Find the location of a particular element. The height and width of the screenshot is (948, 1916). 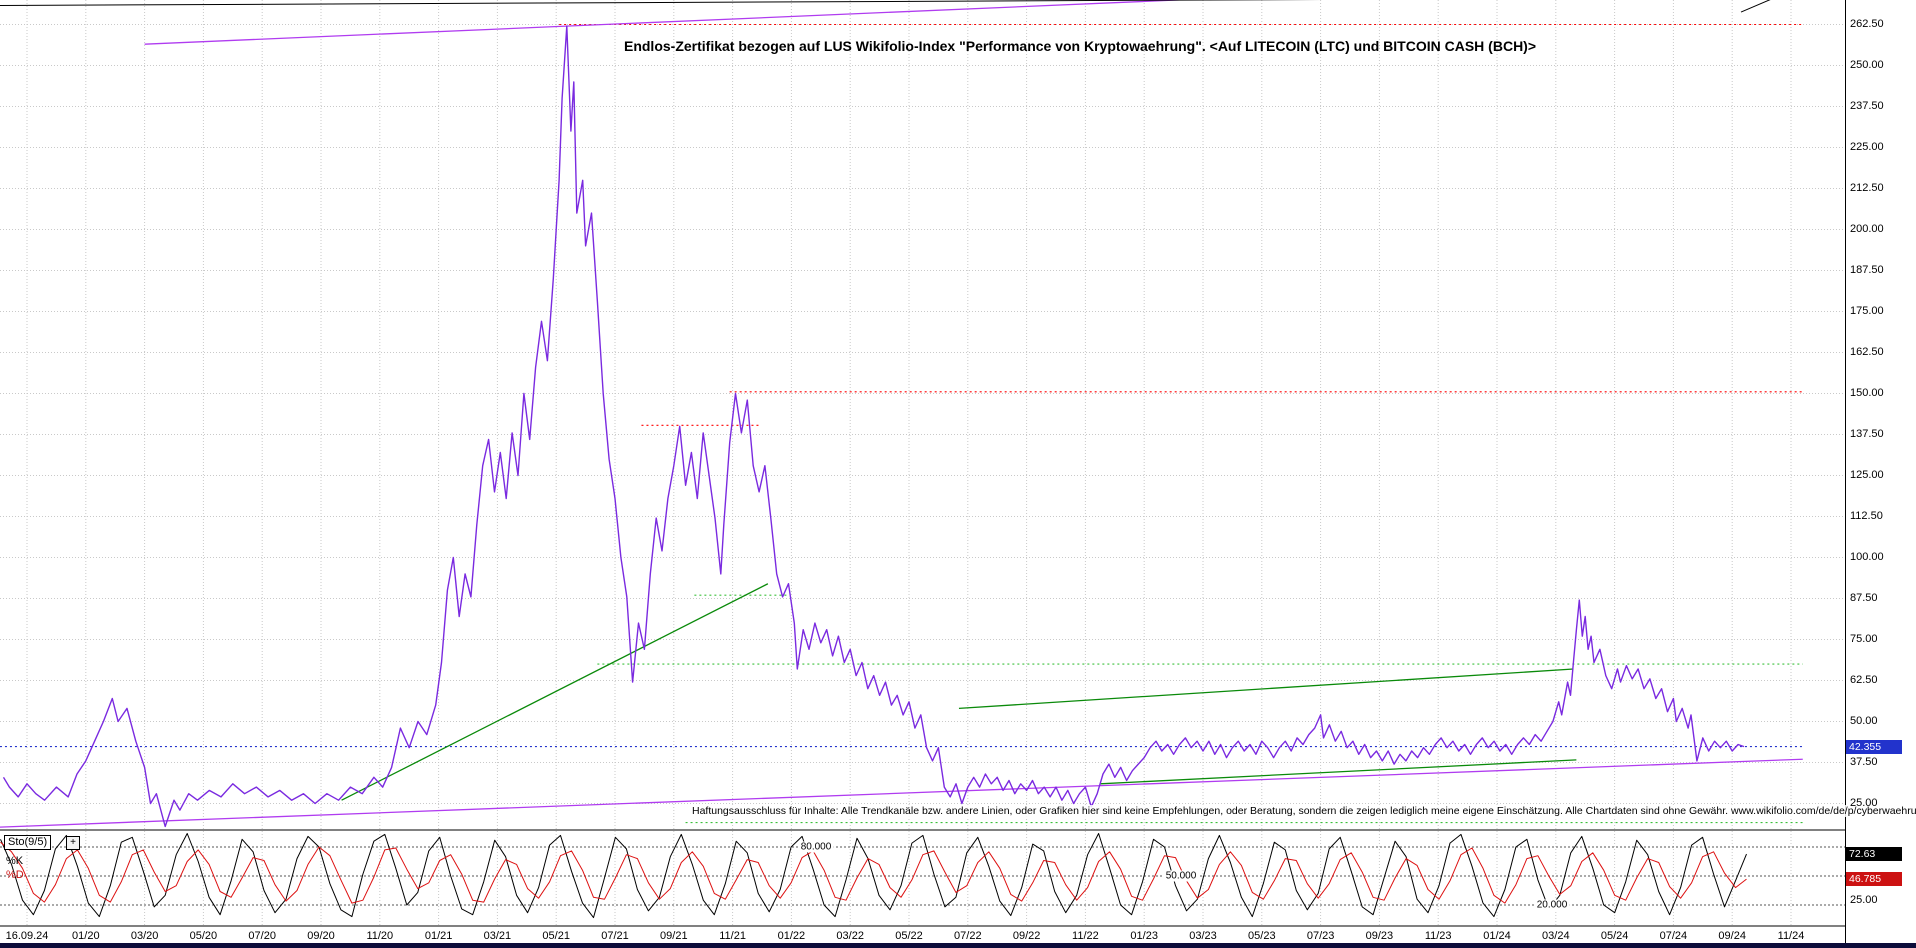

stochastic-d-label: %D is located at coordinates (15, 875).